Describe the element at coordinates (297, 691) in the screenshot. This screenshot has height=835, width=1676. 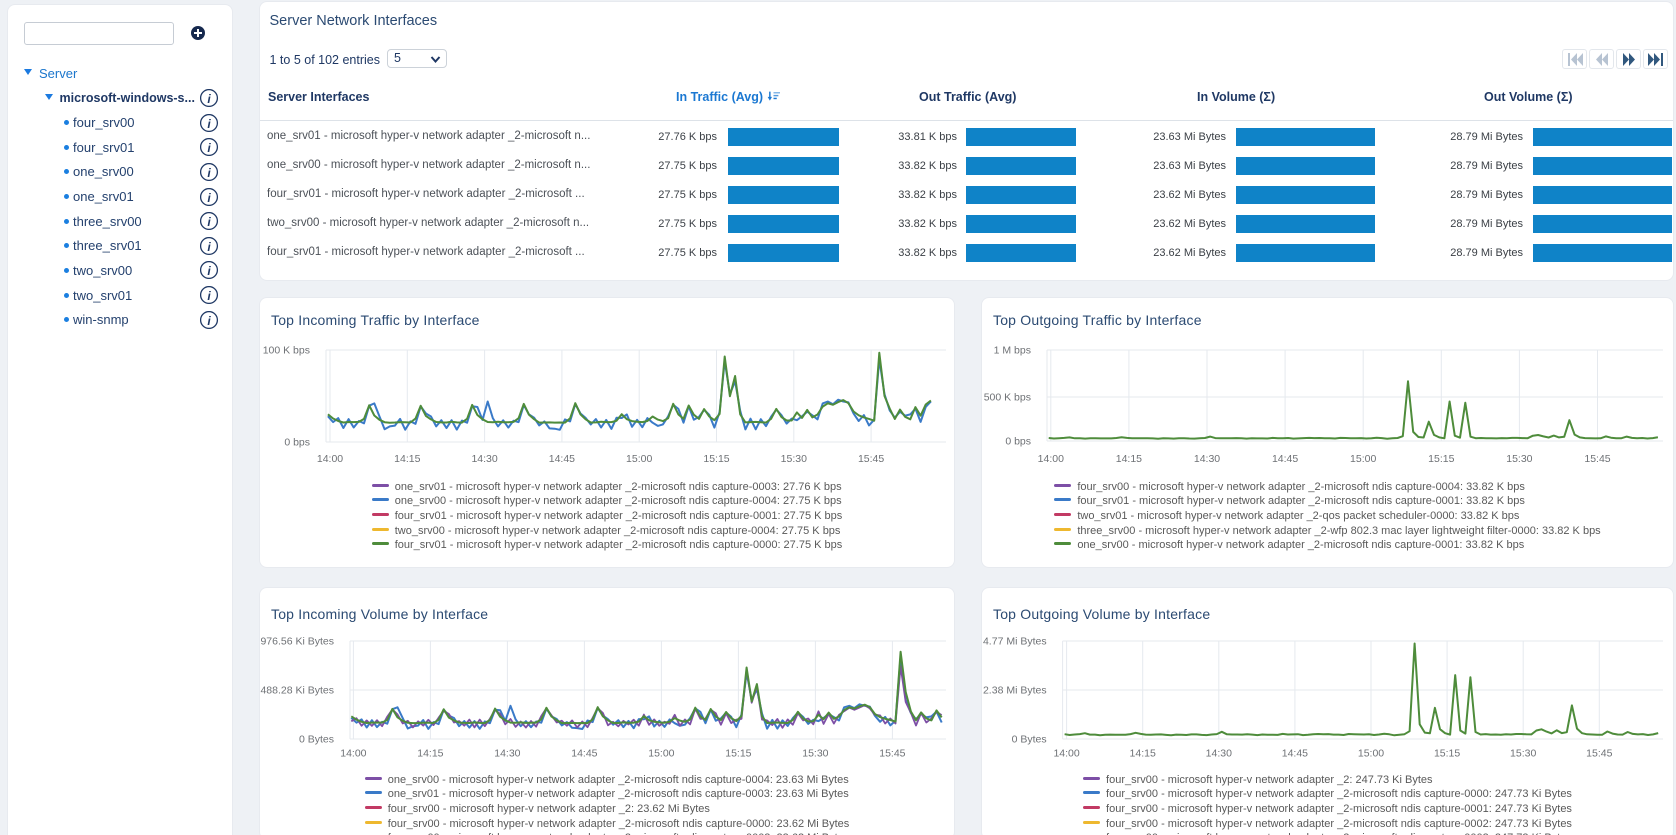
I see `svg-text: 488.28 Ki Bytes` at that location.